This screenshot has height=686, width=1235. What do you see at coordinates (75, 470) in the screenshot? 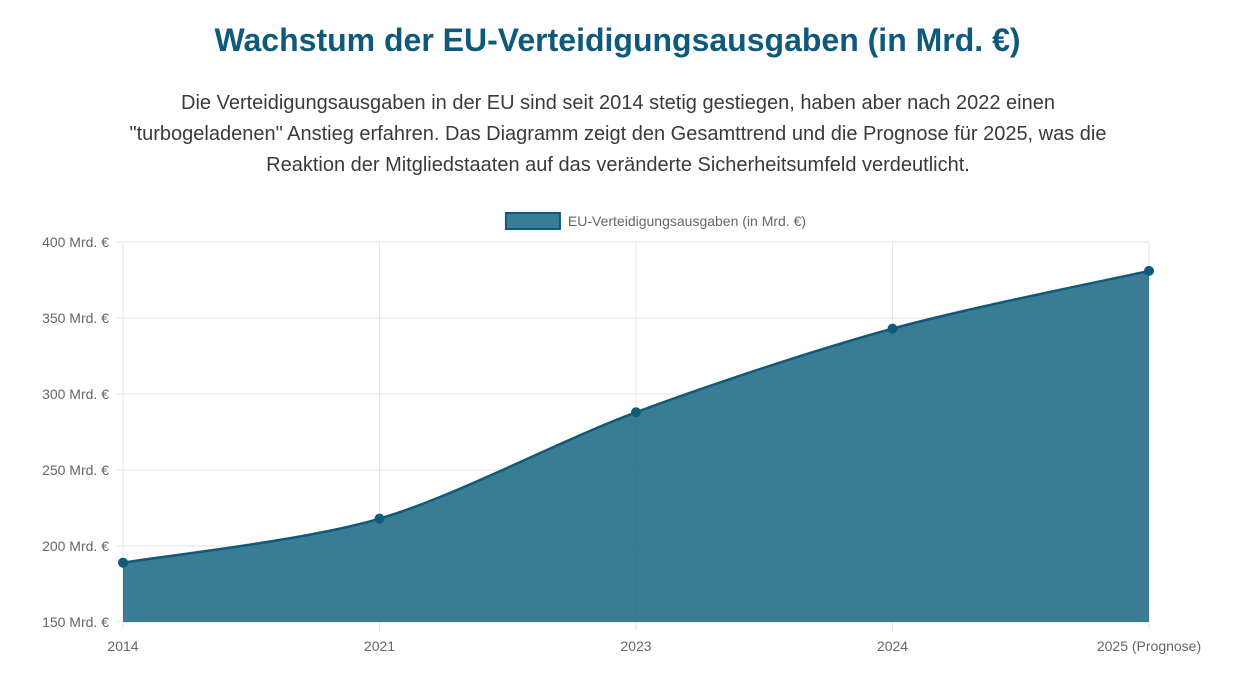
I see `y-tick-label: 250 Mrd. €` at bounding box center [75, 470].